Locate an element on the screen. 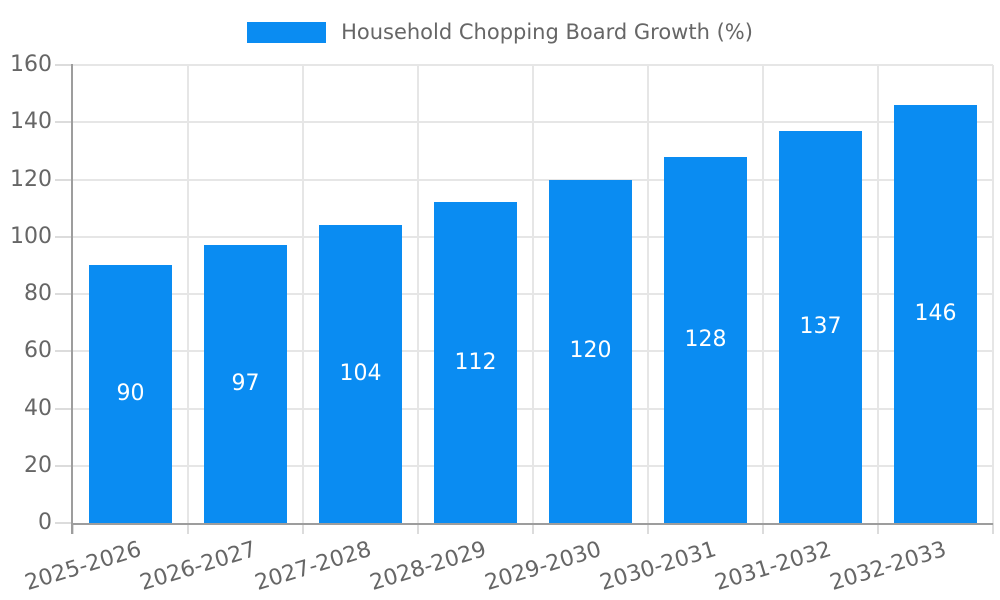 The height and width of the screenshot is (600, 1000). x-axis-tick-label: 2026-2027 is located at coordinates (197, 566).